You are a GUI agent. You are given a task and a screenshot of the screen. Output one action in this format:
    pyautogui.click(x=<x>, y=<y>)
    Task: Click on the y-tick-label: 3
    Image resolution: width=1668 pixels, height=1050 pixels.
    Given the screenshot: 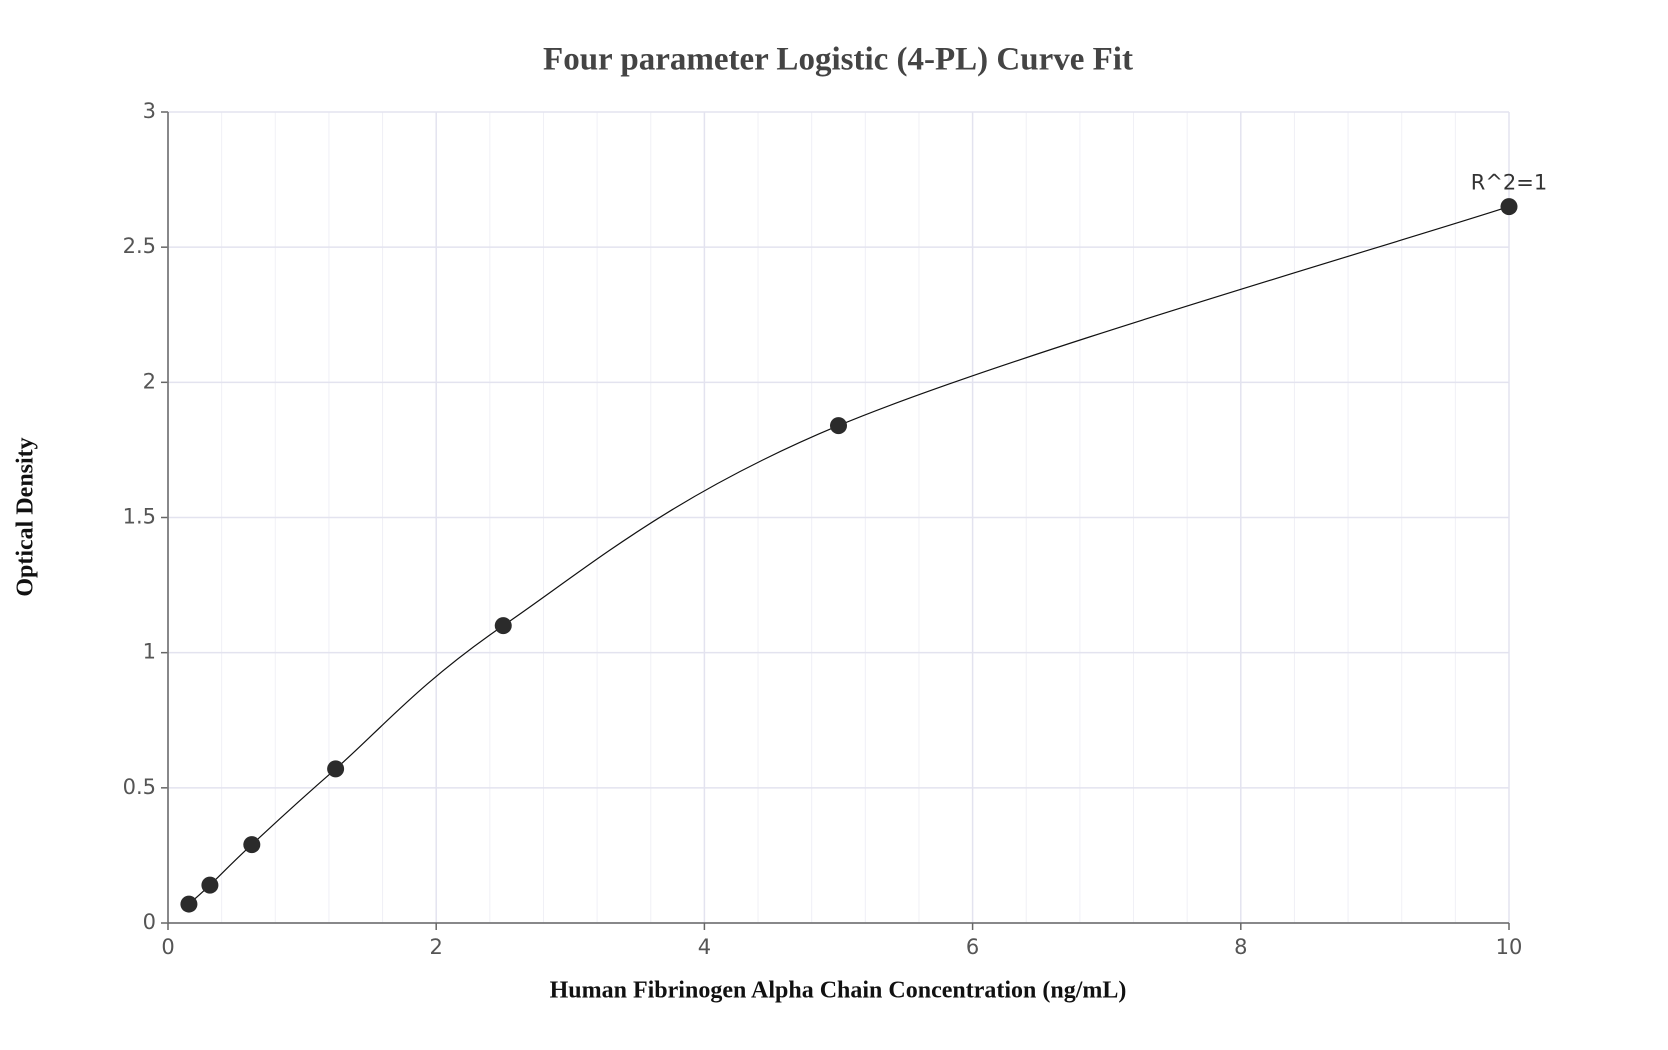 What is the action you would take?
    pyautogui.click(x=149, y=111)
    